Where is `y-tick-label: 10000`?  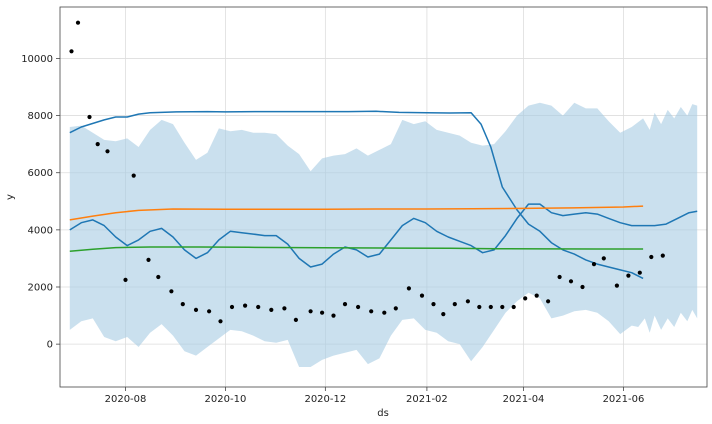 y-tick-label: 10000 is located at coordinates (37, 59).